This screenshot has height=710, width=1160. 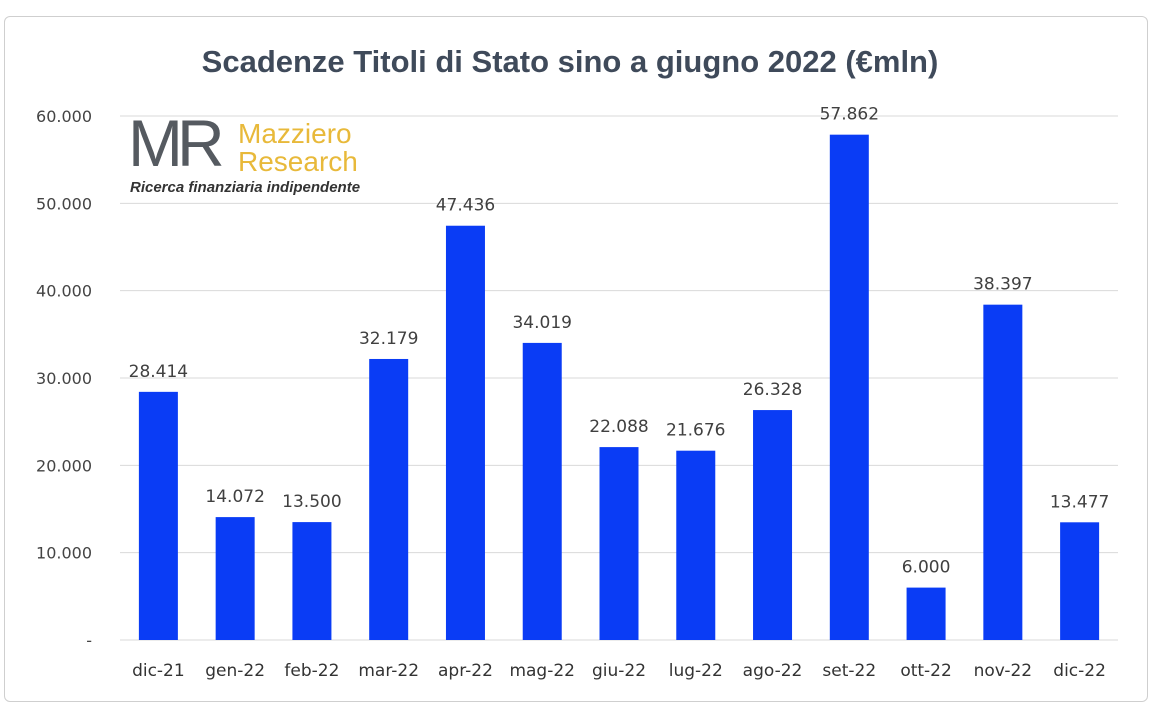 I want to click on y-tick-label: 50.000, so click(x=64, y=203).